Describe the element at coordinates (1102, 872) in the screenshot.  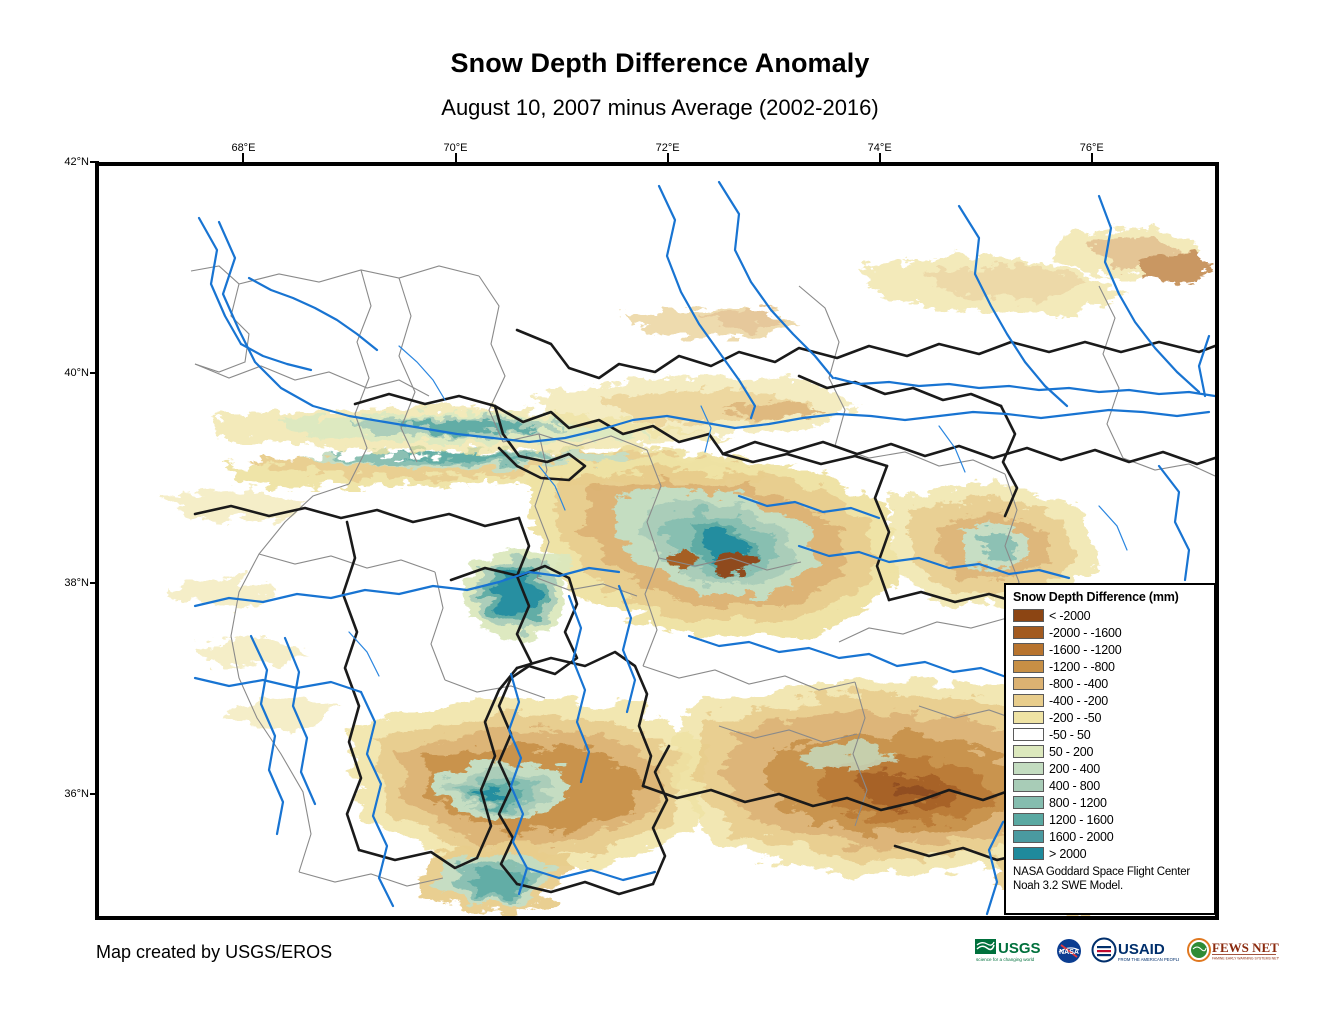
I see `legend-footnote-line1: NASA Goddard Space Flight Center` at that location.